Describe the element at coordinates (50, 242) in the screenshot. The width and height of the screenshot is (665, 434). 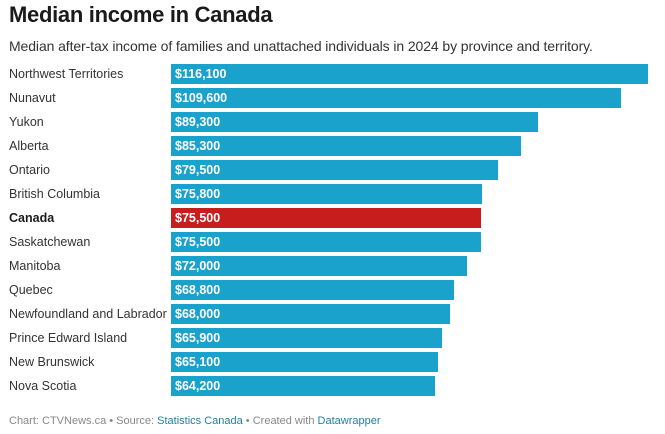
I see `category-label: Saskatchewan` at that location.